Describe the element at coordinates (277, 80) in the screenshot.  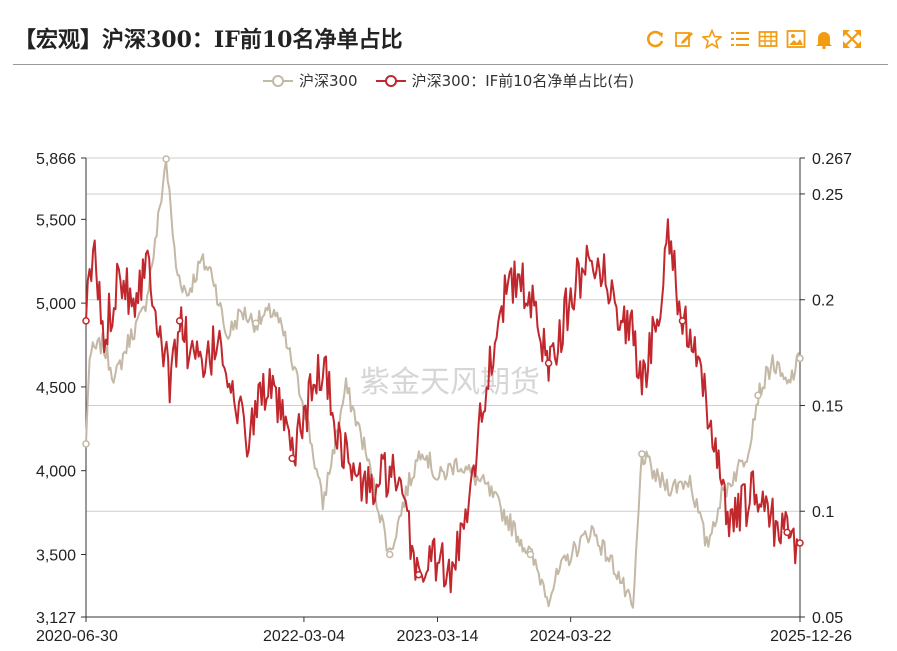
I see `legend-marker-hs300` at that location.